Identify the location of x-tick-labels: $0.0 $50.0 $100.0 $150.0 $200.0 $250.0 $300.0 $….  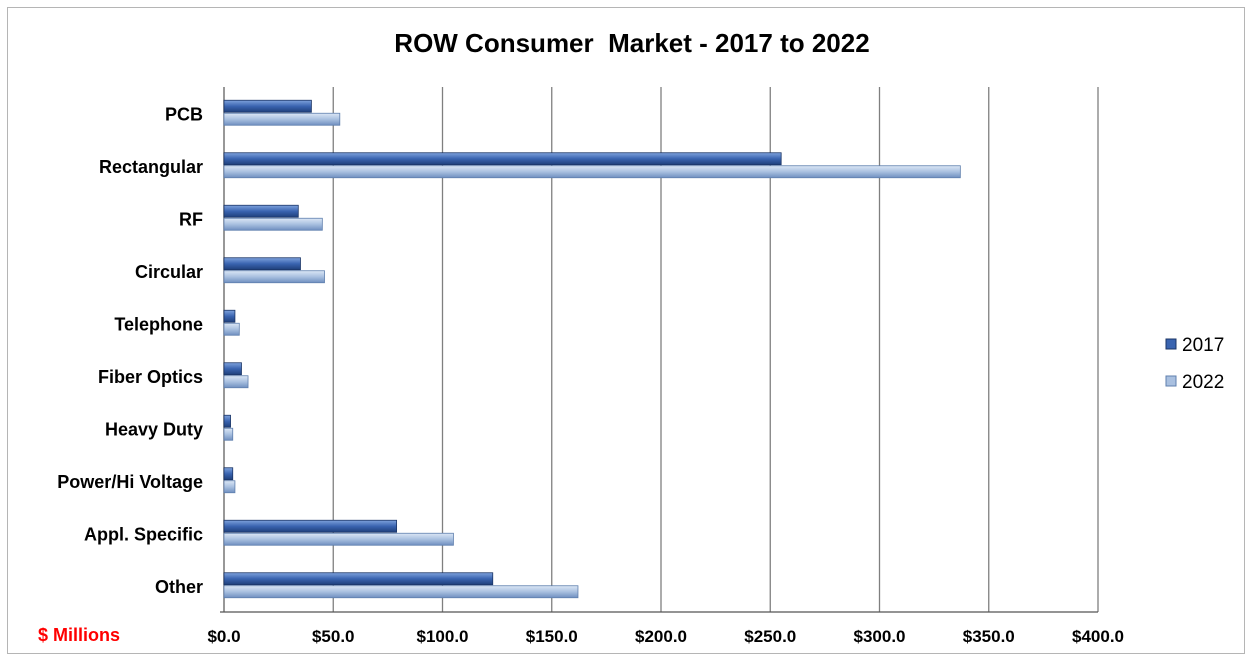
(665, 636).